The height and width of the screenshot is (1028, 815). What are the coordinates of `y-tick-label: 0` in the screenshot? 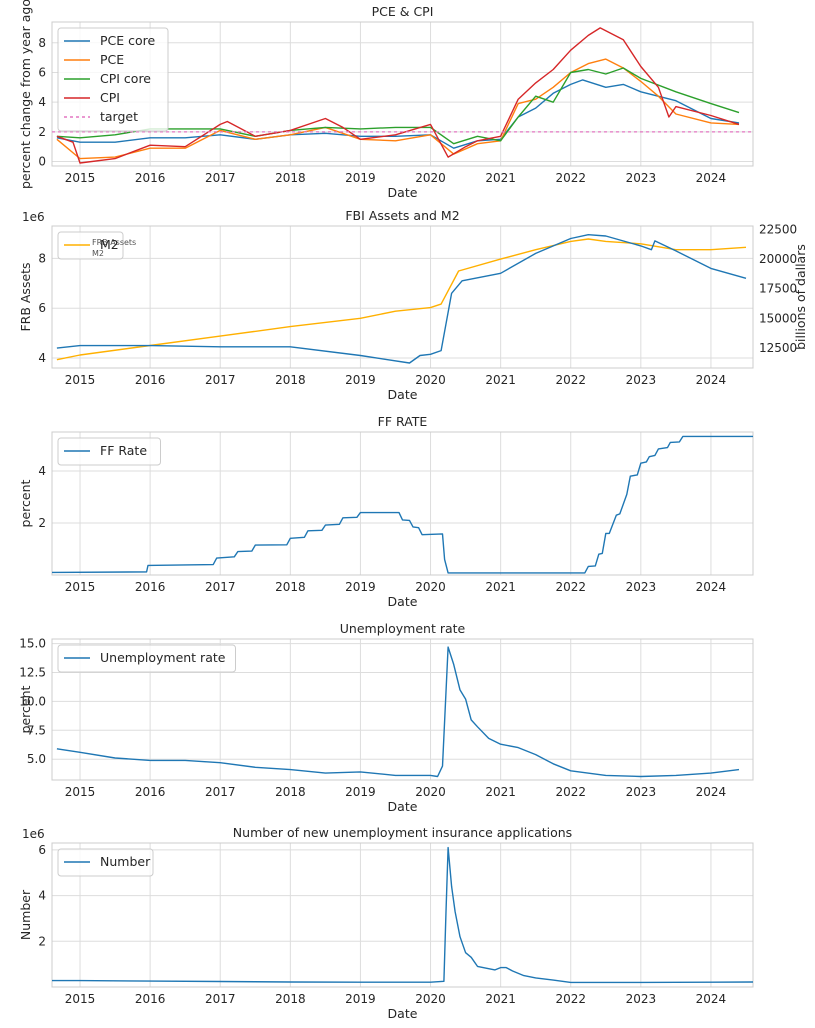 It's located at (42, 162).